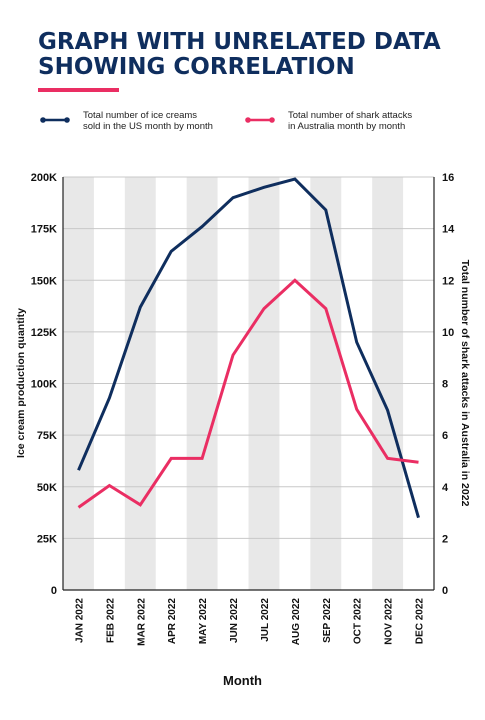 Image resolution: width=485 pixels, height=720 pixels. What do you see at coordinates (448, 281) in the screenshot?
I see `y-right-tick-label-6: 12` at bounding box center [448, 281].